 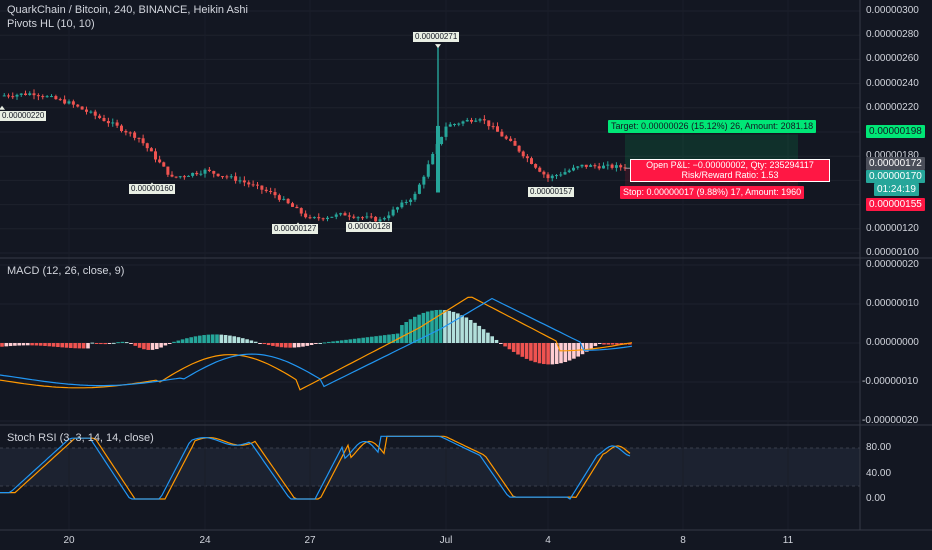 What do you see at coordinates (69, 540) in the screenshot?
I see `time-tick-label: 20` at bounding box center [69, 540].